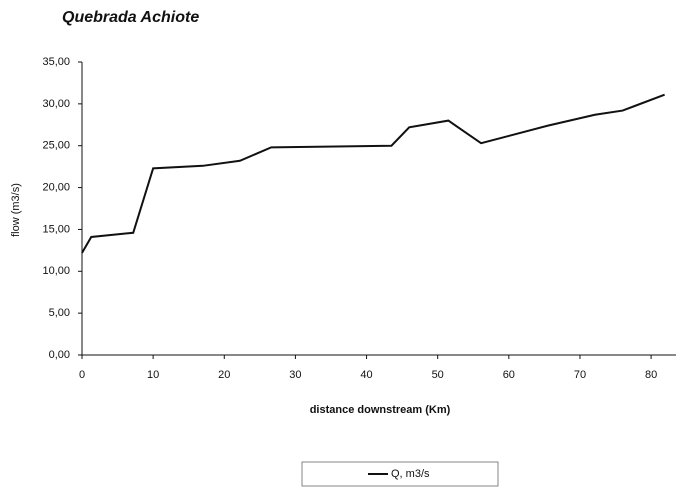  Describe the element at coordinates (224, 375) in the screenshot. I see `x-tick-label: 20` at that location.